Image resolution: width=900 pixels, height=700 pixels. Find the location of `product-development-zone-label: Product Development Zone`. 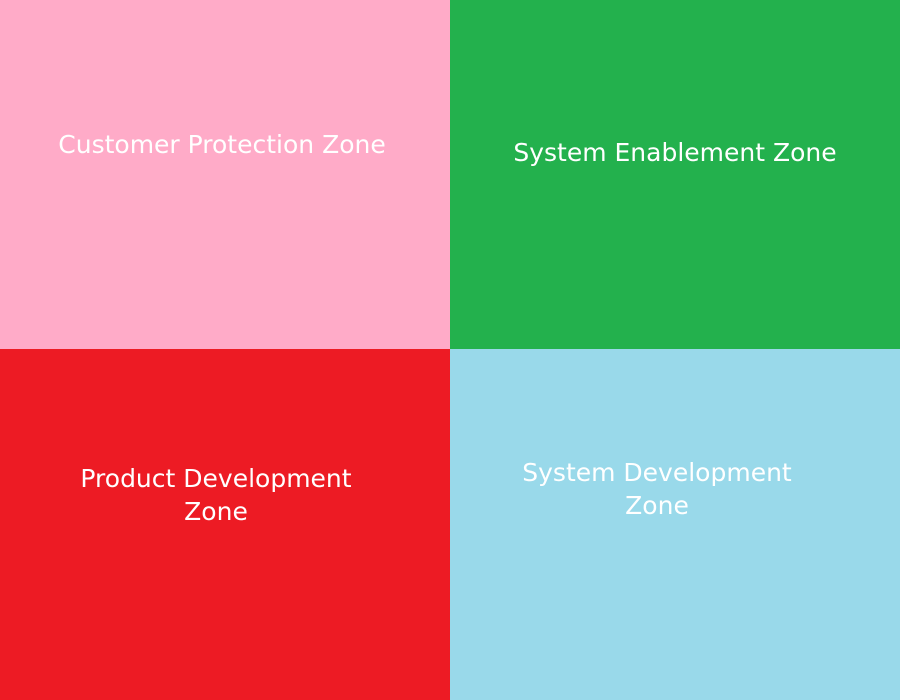

product-development-zone-label: Product Development Zone is located at coordinates (216, 495).